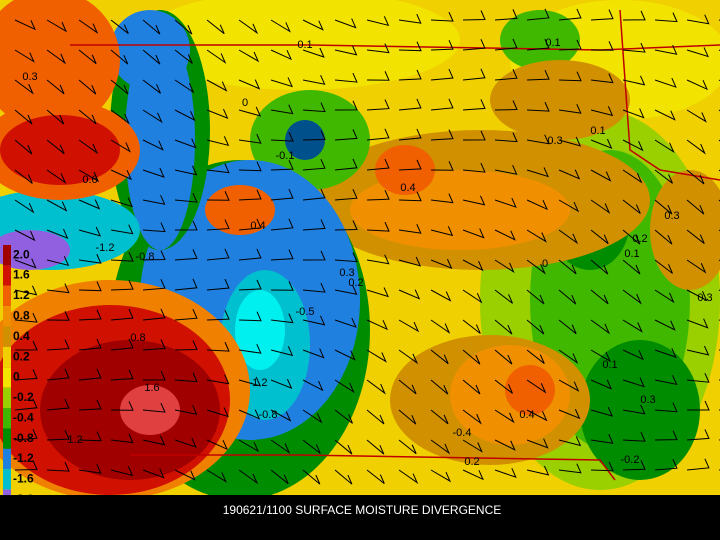 This screenshot has width=720, height=540. I want to click on map-title: 190621/1100 SURFACE MOISTURE DIVERGENCE, so click(362, 510).